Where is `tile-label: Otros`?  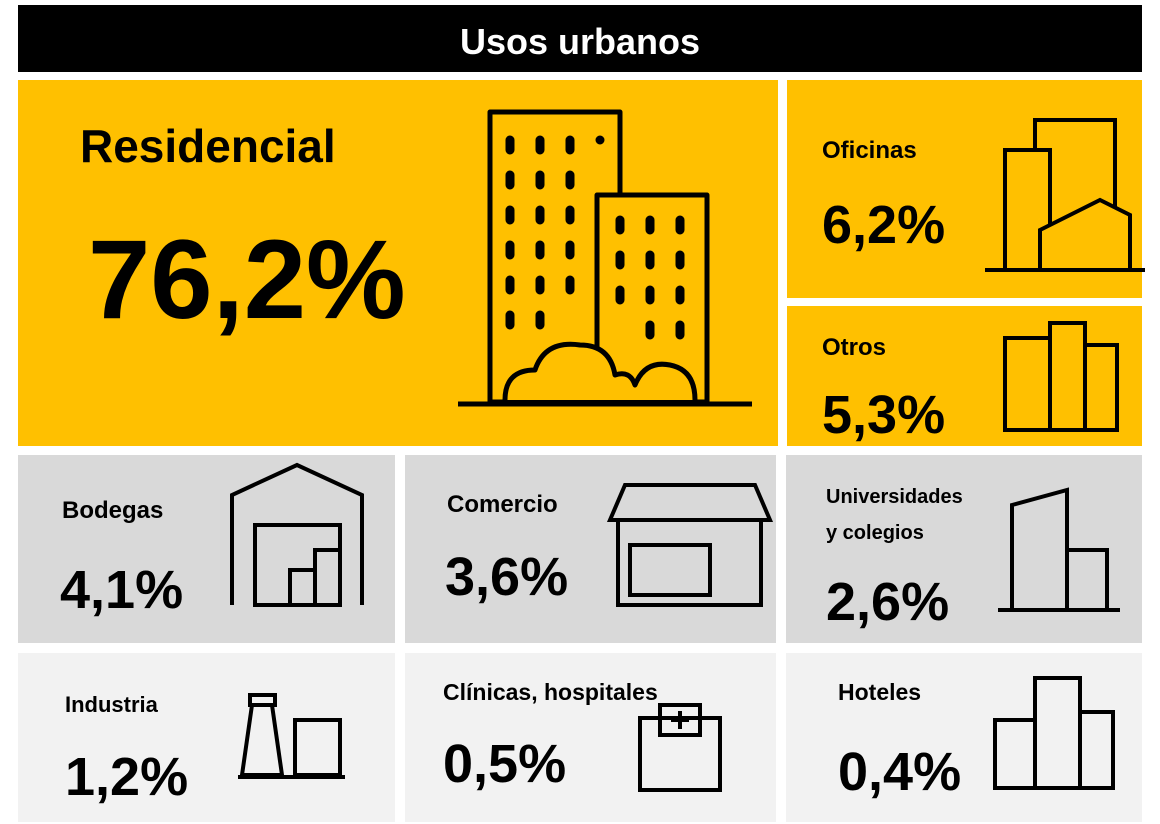 tile-label: Otros is located at coordinates (854, 347).